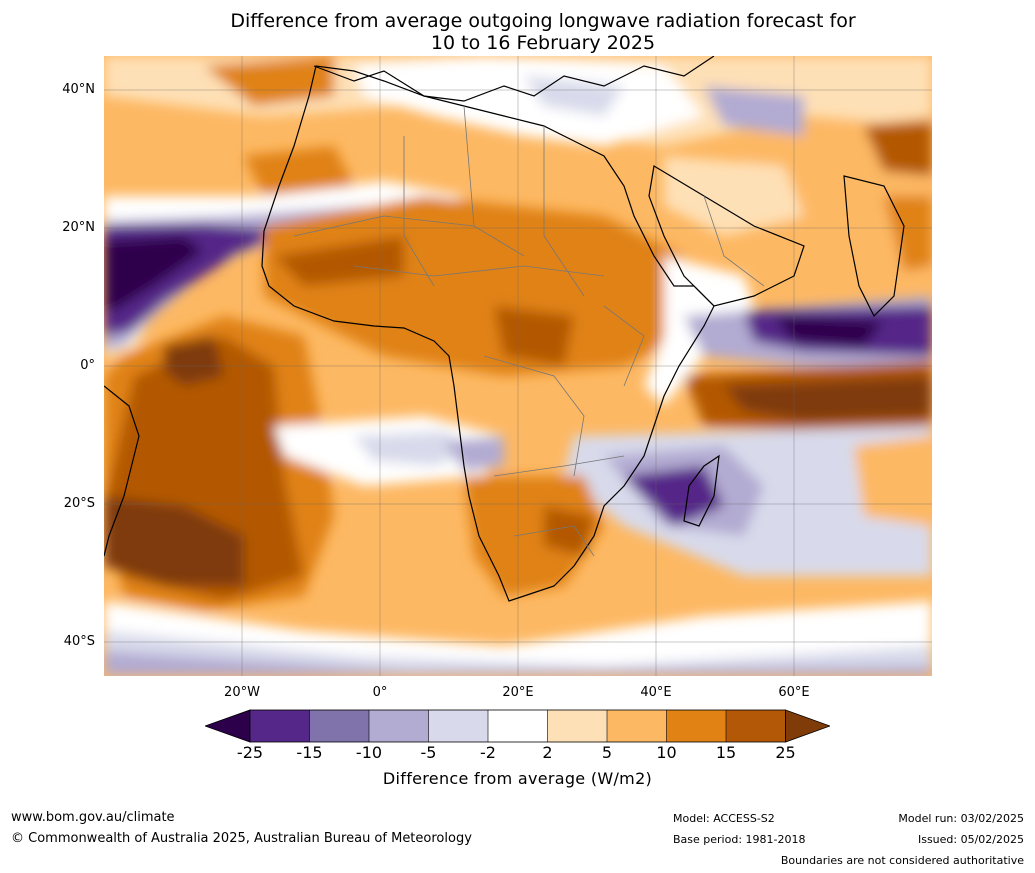 The width and height of the screenshot is (1035, 873). I want to click on madagascar-coastline, so click(701, 490).